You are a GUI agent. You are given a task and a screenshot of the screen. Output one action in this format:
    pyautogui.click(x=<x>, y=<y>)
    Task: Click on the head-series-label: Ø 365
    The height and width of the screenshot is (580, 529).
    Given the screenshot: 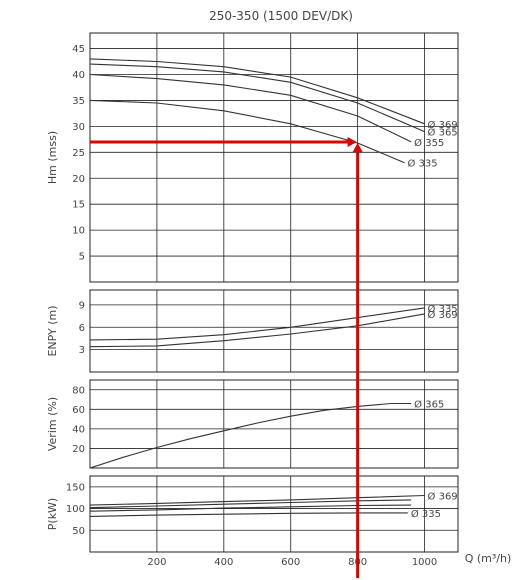 What is the action you would take?
    pyautogui.click(x=443, y=133)
    